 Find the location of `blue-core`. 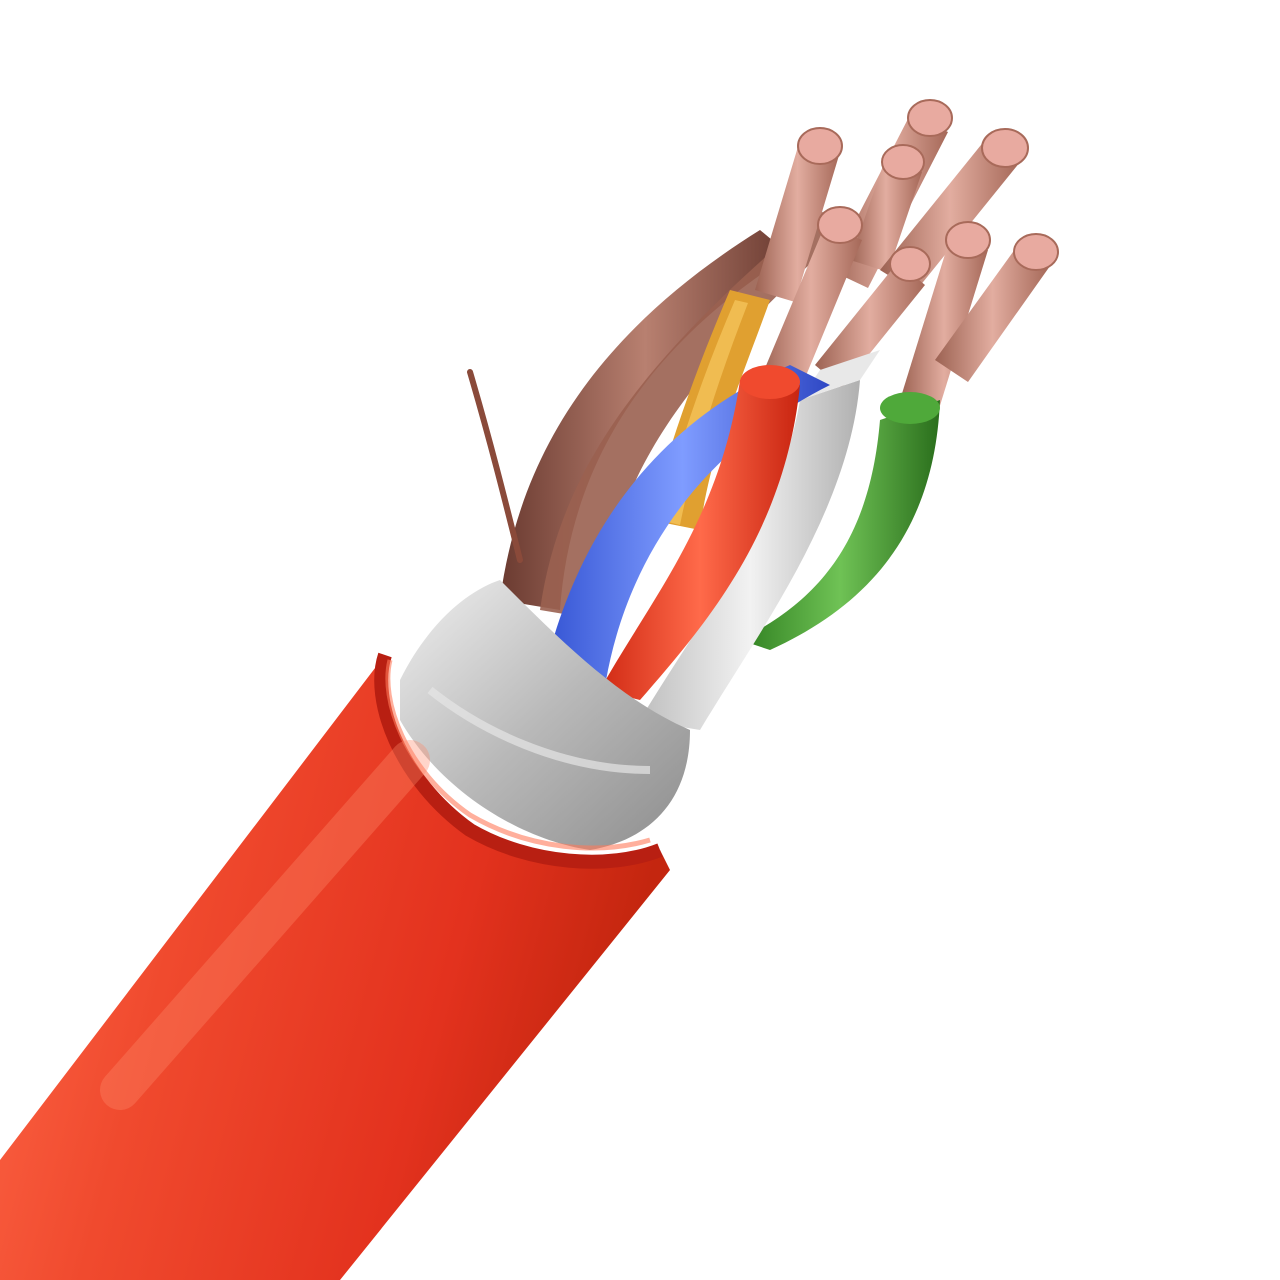

blue-core is located at coordinates (682, 547).